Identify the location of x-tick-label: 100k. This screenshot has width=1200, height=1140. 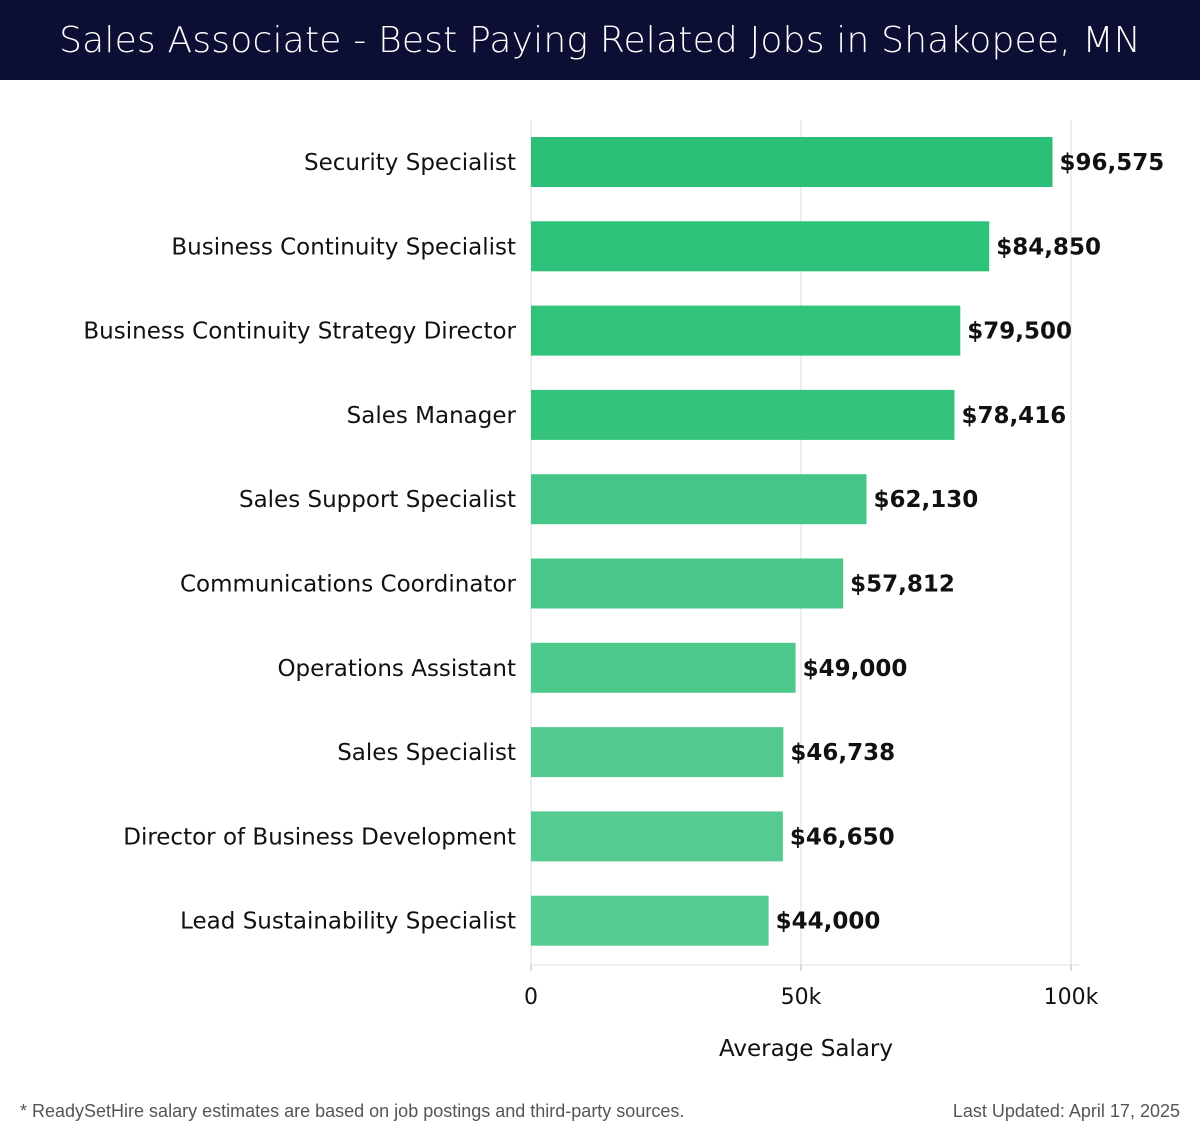
(1071, 997).